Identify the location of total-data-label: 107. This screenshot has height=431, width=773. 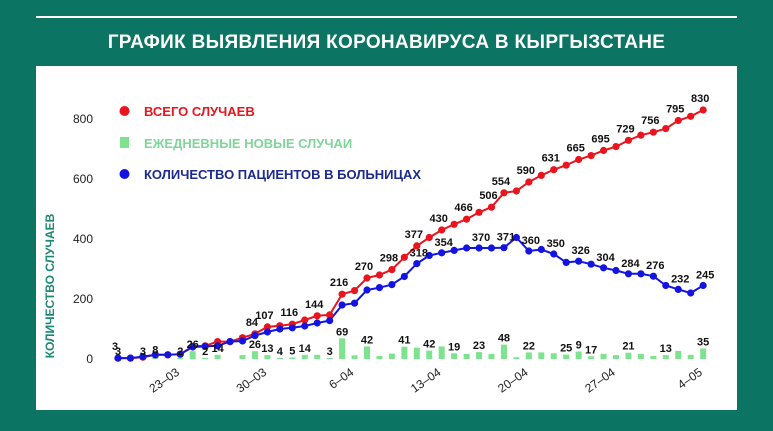
(264, 316).